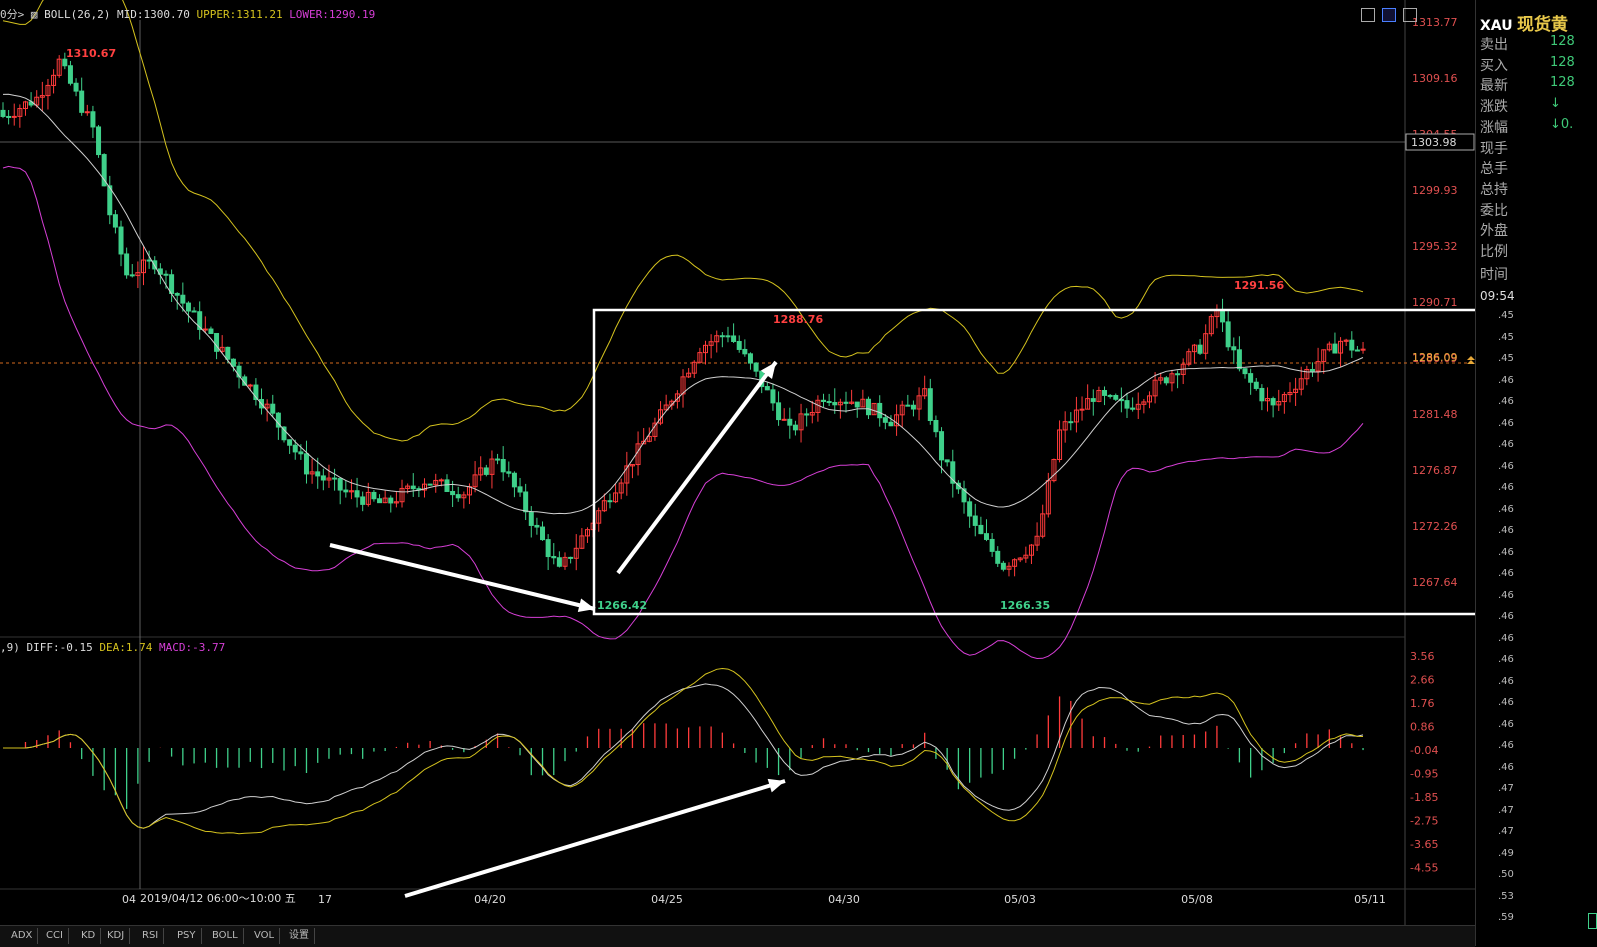 This screenshot has height=947, width=1597. Describe the element at coordinates (77, 14) in the screenshot. I see `boll-label: BOLL(26,2)` at that location.